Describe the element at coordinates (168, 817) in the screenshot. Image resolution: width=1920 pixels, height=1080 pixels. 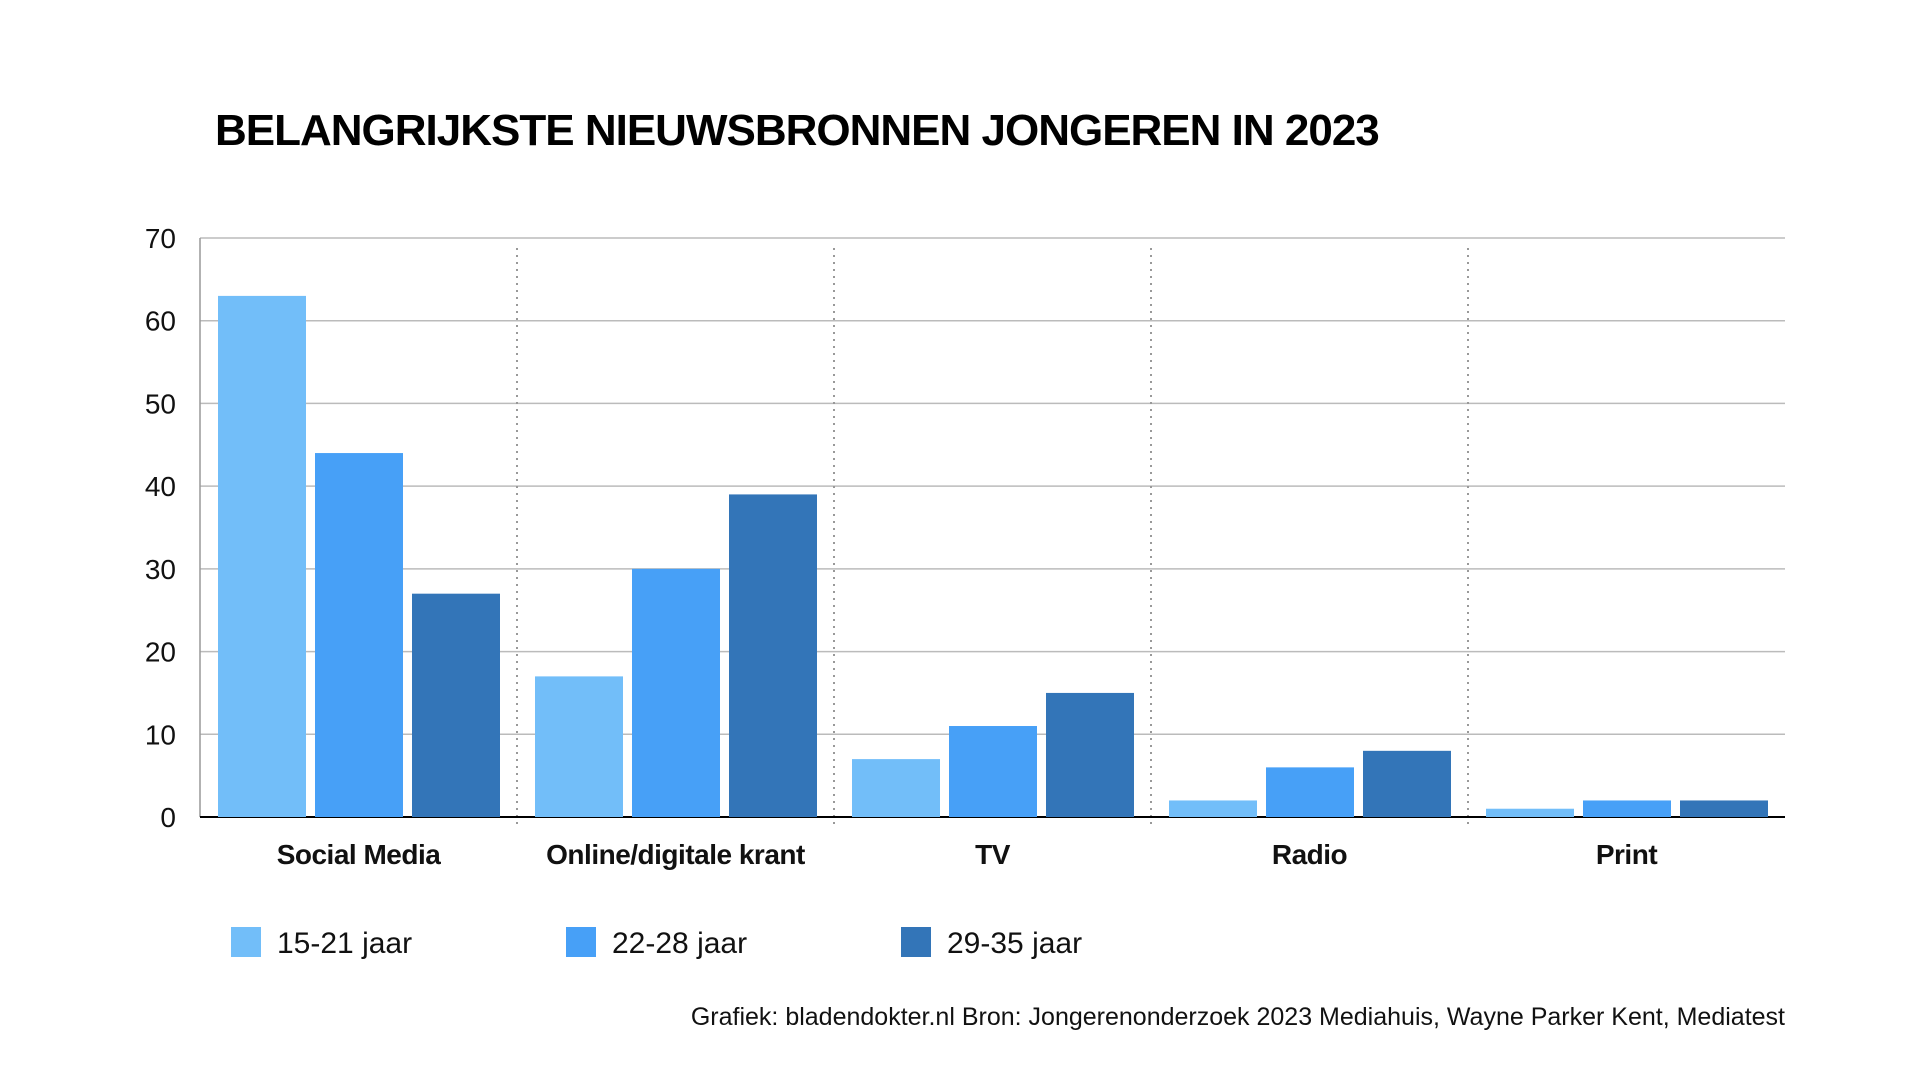
I see `y-tick-label: 0` at that location.